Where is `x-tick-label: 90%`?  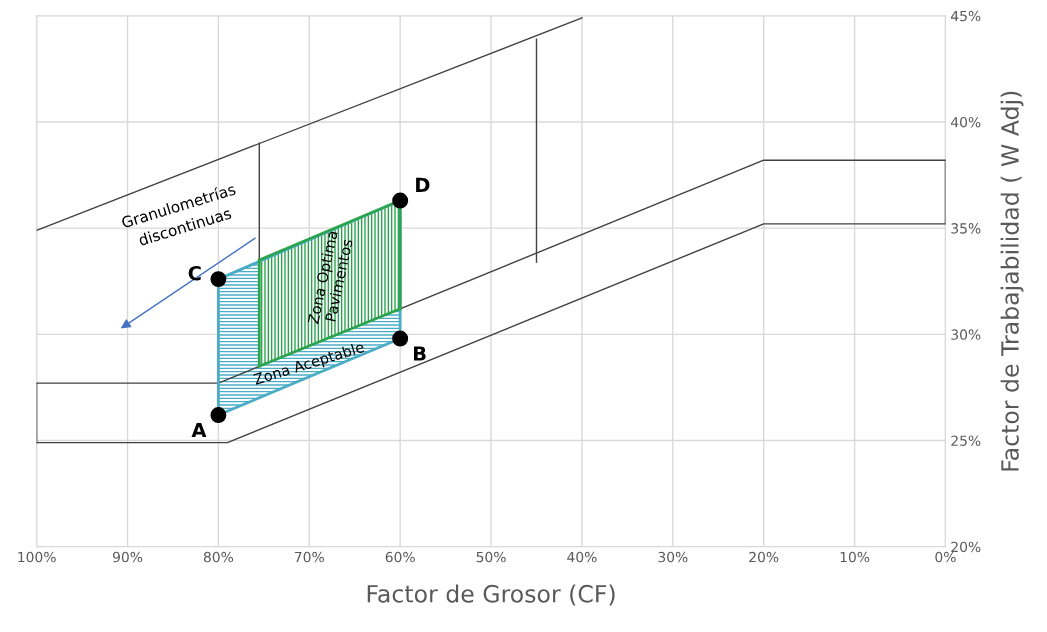 x-tick-label: 90% is located at coordinates (127, 557).